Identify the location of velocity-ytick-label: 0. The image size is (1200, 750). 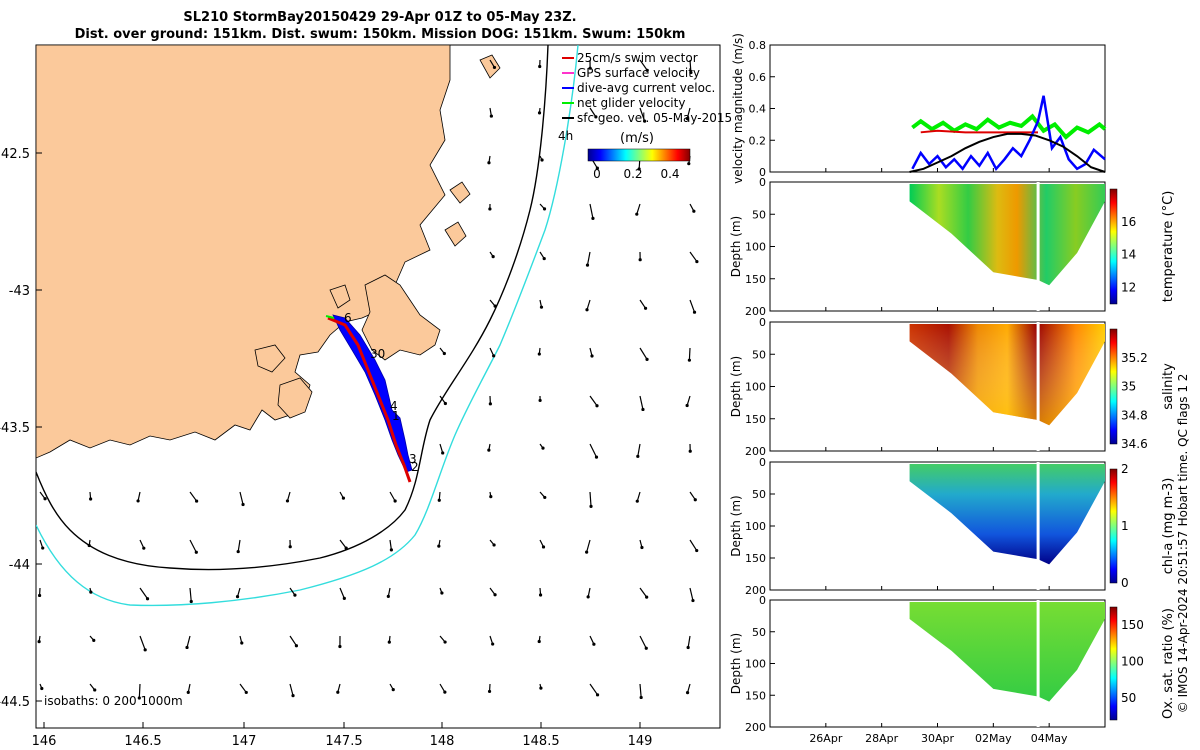
(762, 172).